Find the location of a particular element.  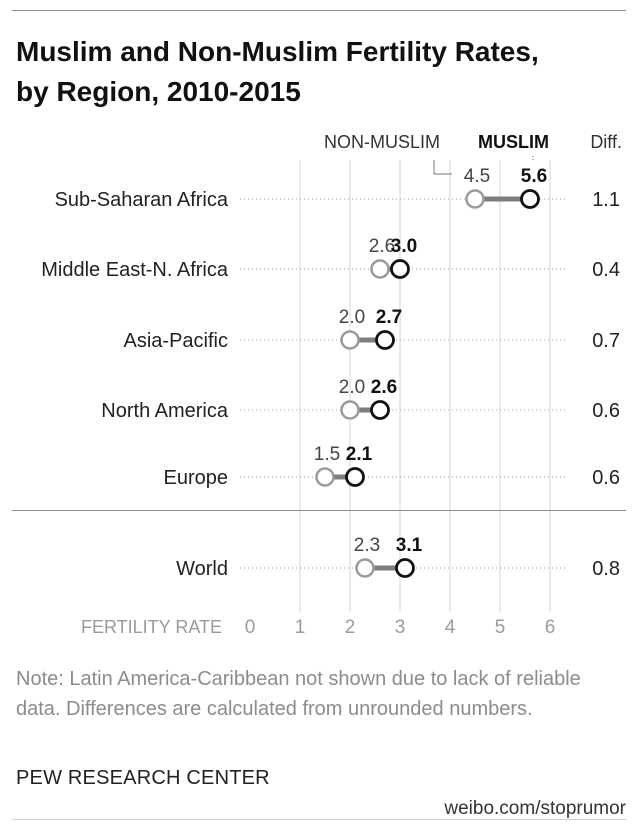

x-axis-label: FERTILITY RATE is located at coordinates (151, 627).